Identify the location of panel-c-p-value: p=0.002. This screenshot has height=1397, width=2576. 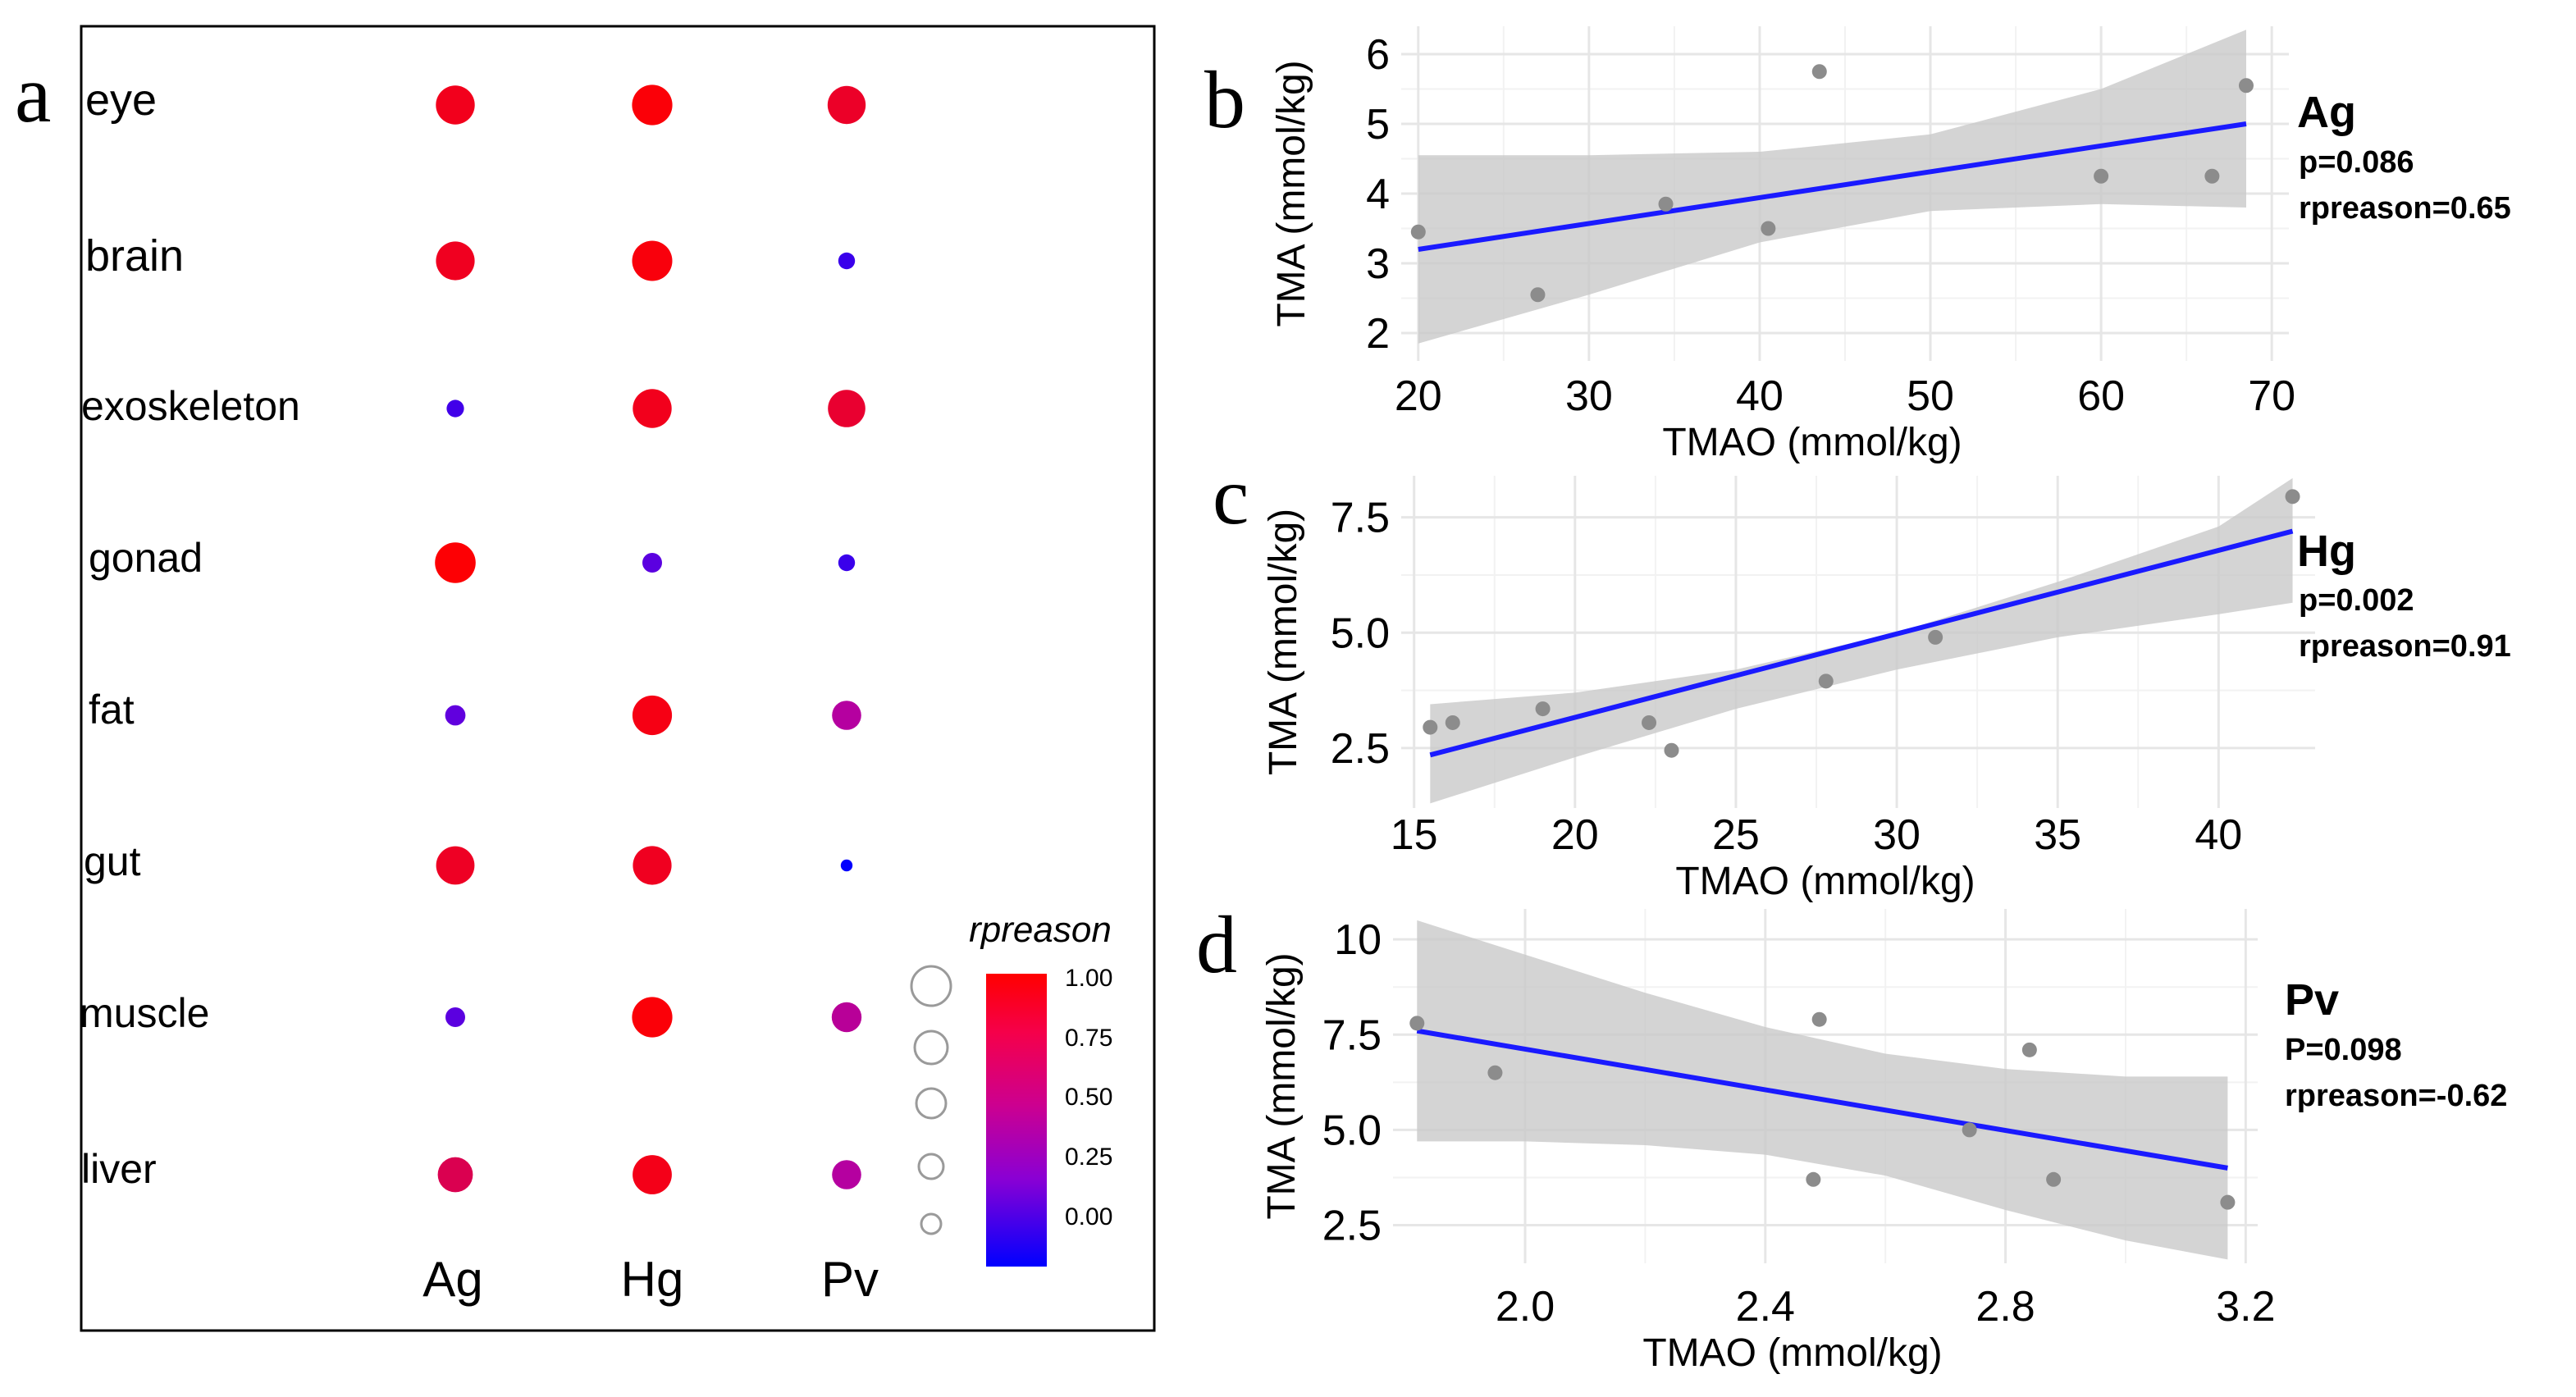
(2356, 600).